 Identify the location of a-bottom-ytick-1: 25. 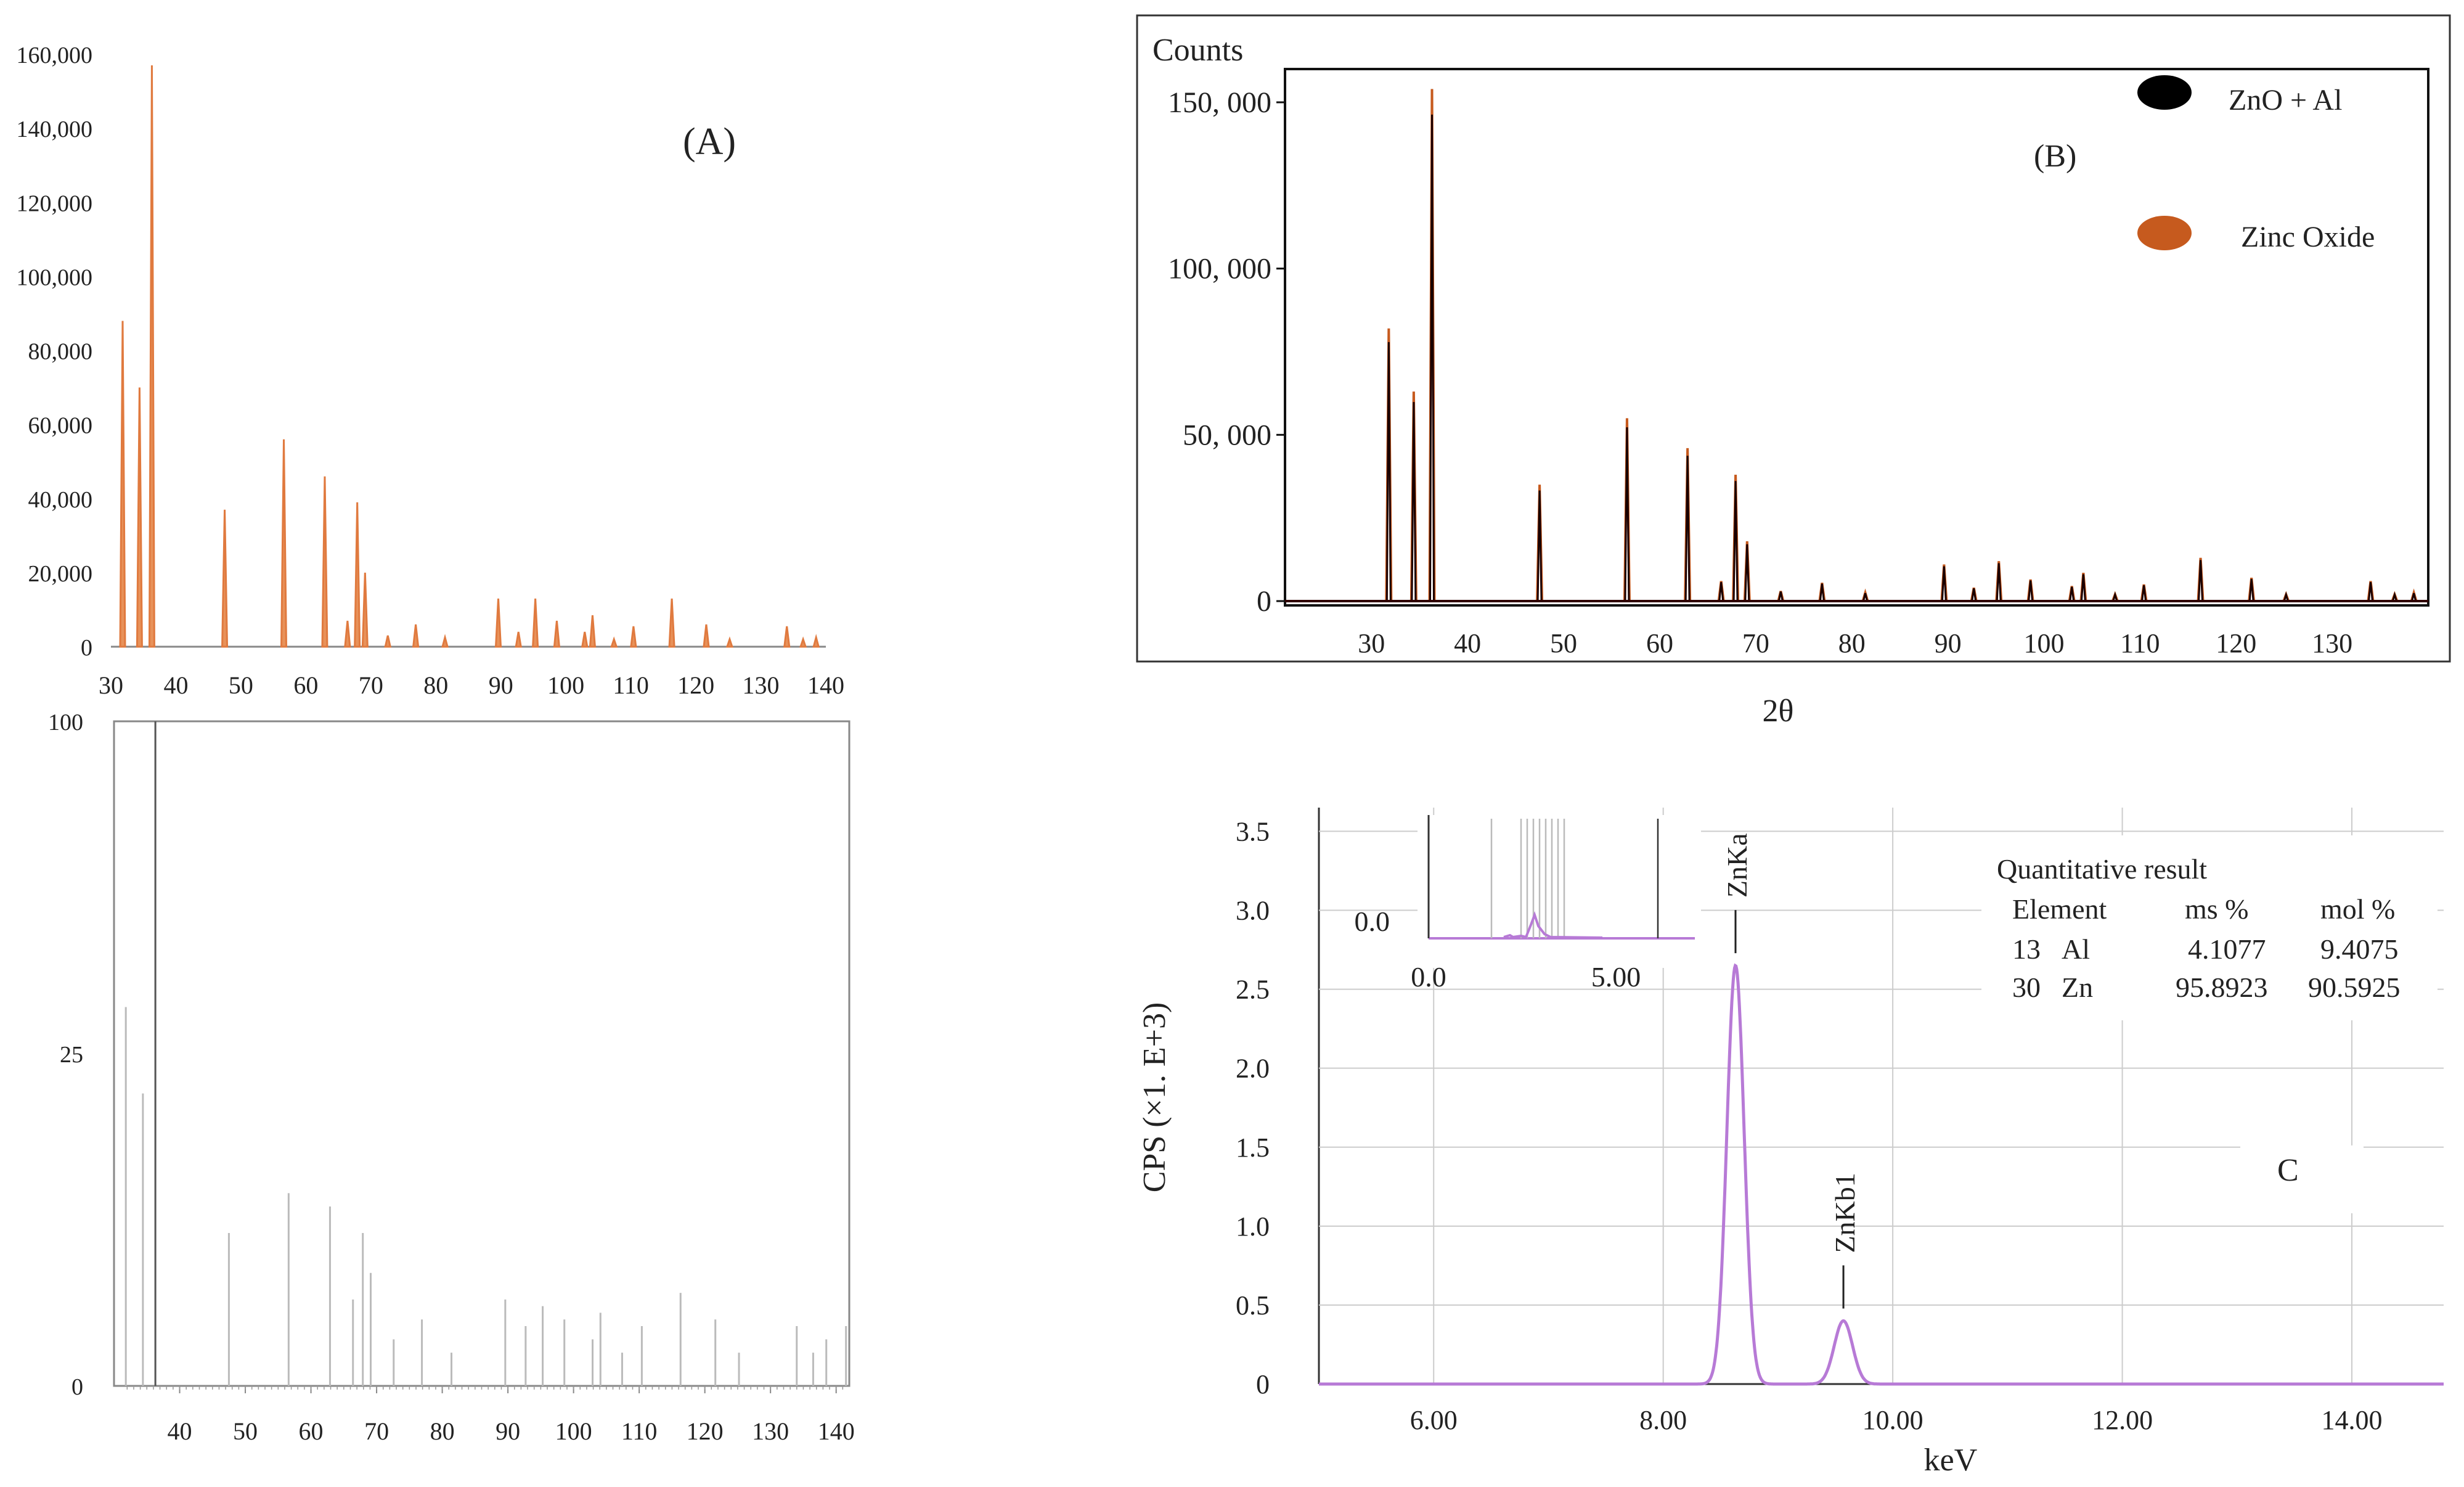
(71, 1055).